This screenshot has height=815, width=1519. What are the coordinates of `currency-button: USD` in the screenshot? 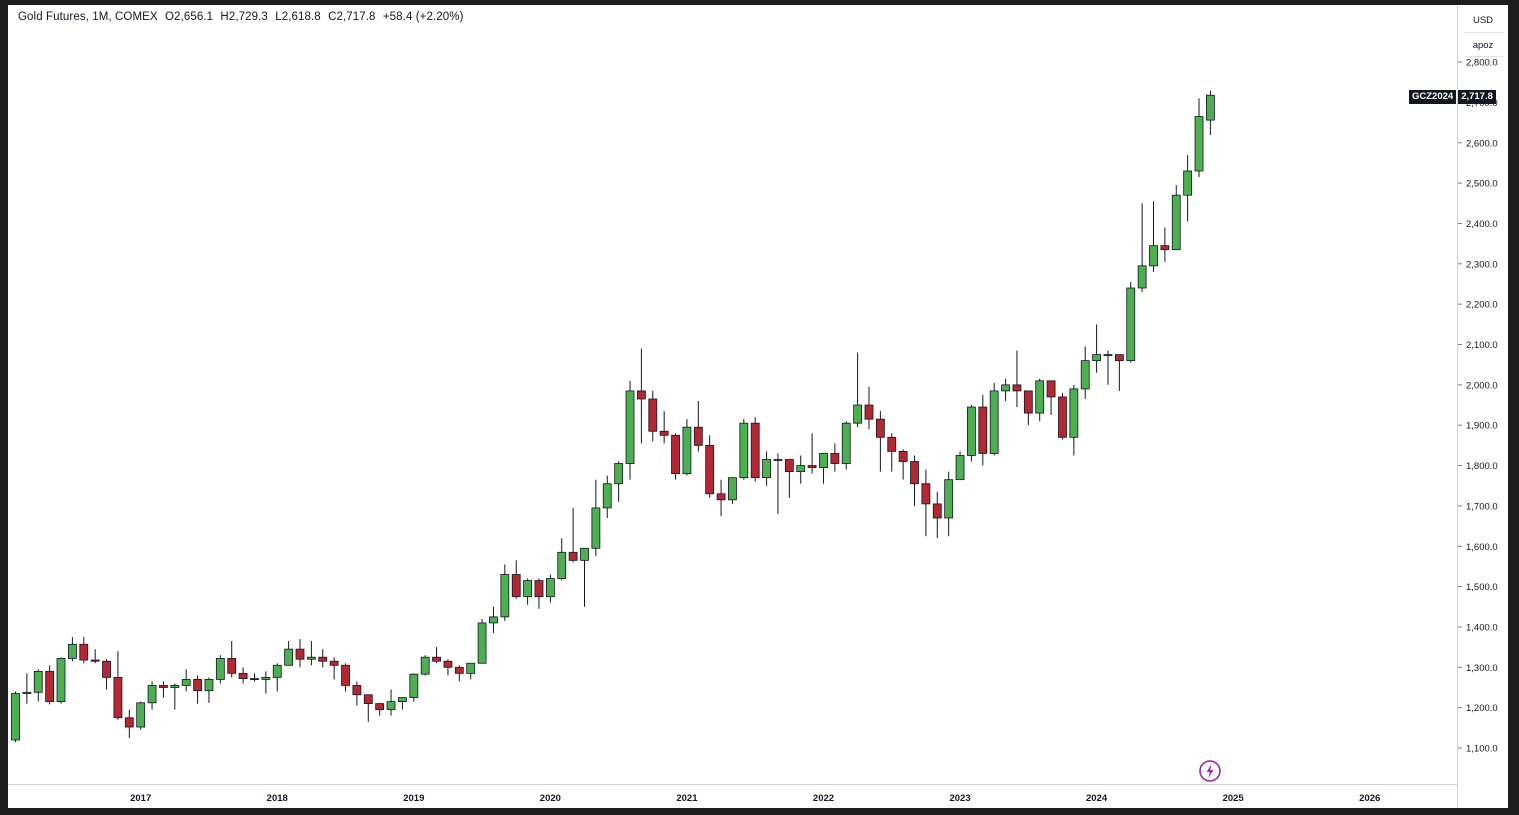 It's located at (1483, 20).